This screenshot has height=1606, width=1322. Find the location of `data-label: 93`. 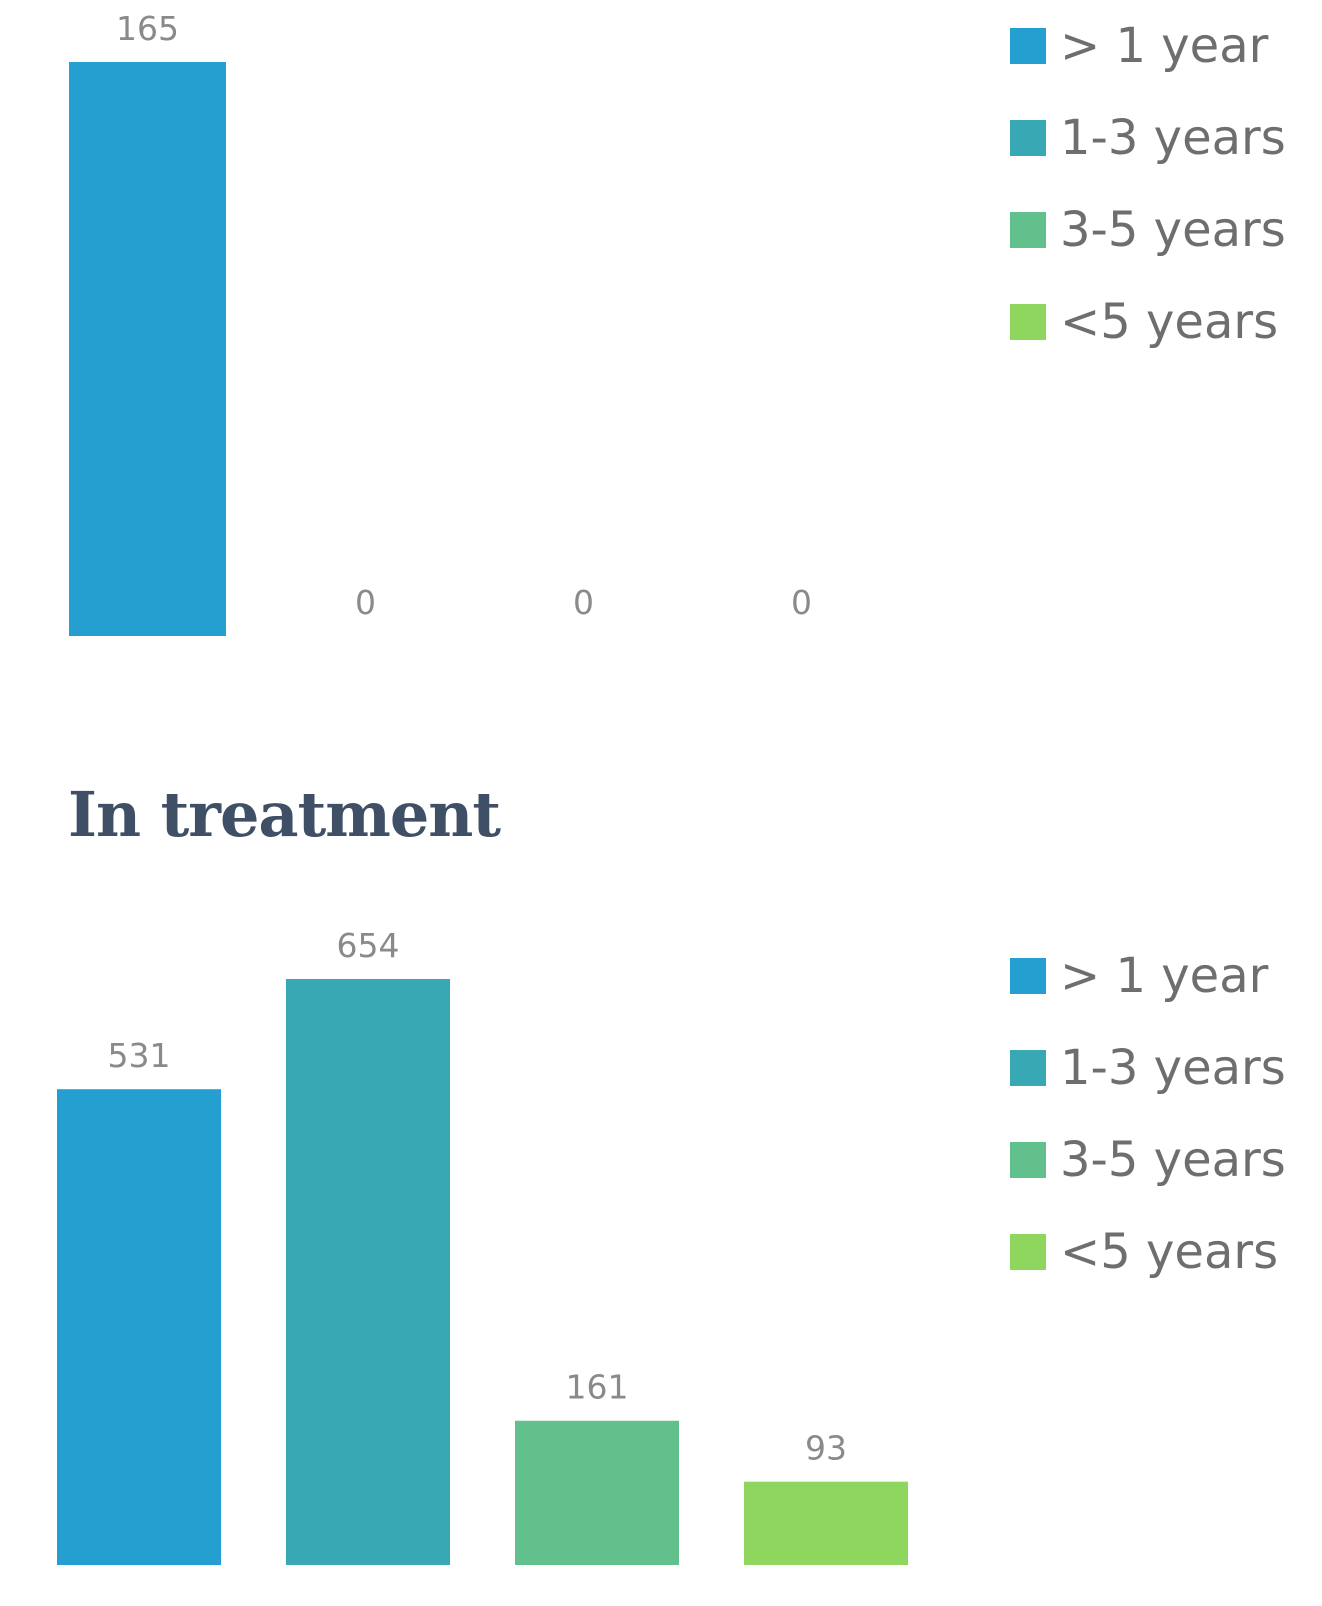

data-label: 93 is located at coordinates (826, 1448).